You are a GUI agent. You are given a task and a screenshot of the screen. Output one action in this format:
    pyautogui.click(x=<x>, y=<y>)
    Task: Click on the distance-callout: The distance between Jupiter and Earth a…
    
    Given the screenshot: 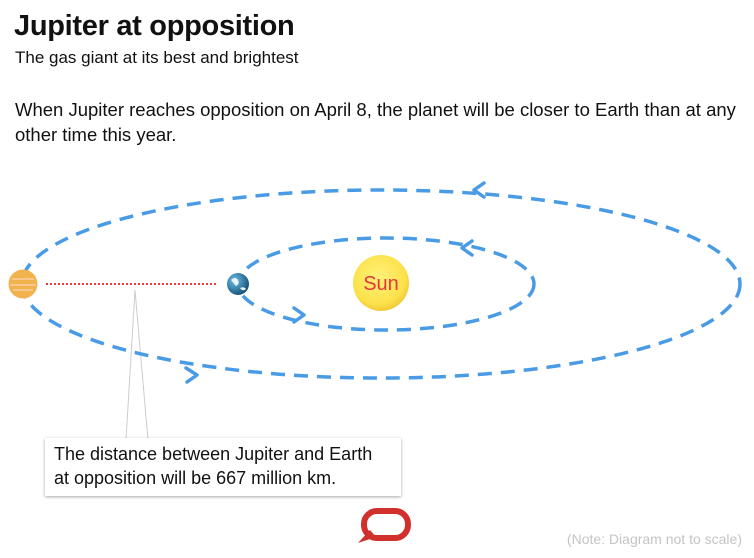 What is the action you would take?
    pyautogui.click(x=223, y=467)
    